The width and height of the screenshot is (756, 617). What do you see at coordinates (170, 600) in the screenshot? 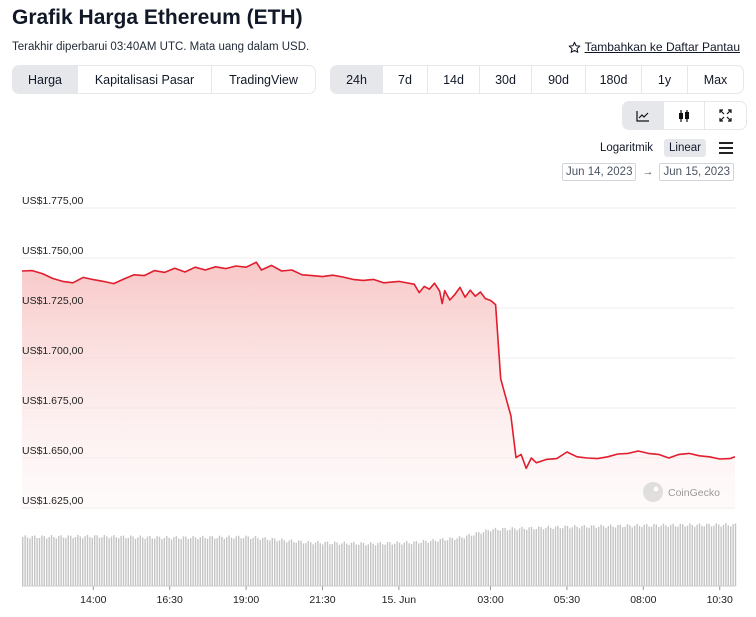
I see `x-tick-label: 16:30` at bounding box center [170, 600].